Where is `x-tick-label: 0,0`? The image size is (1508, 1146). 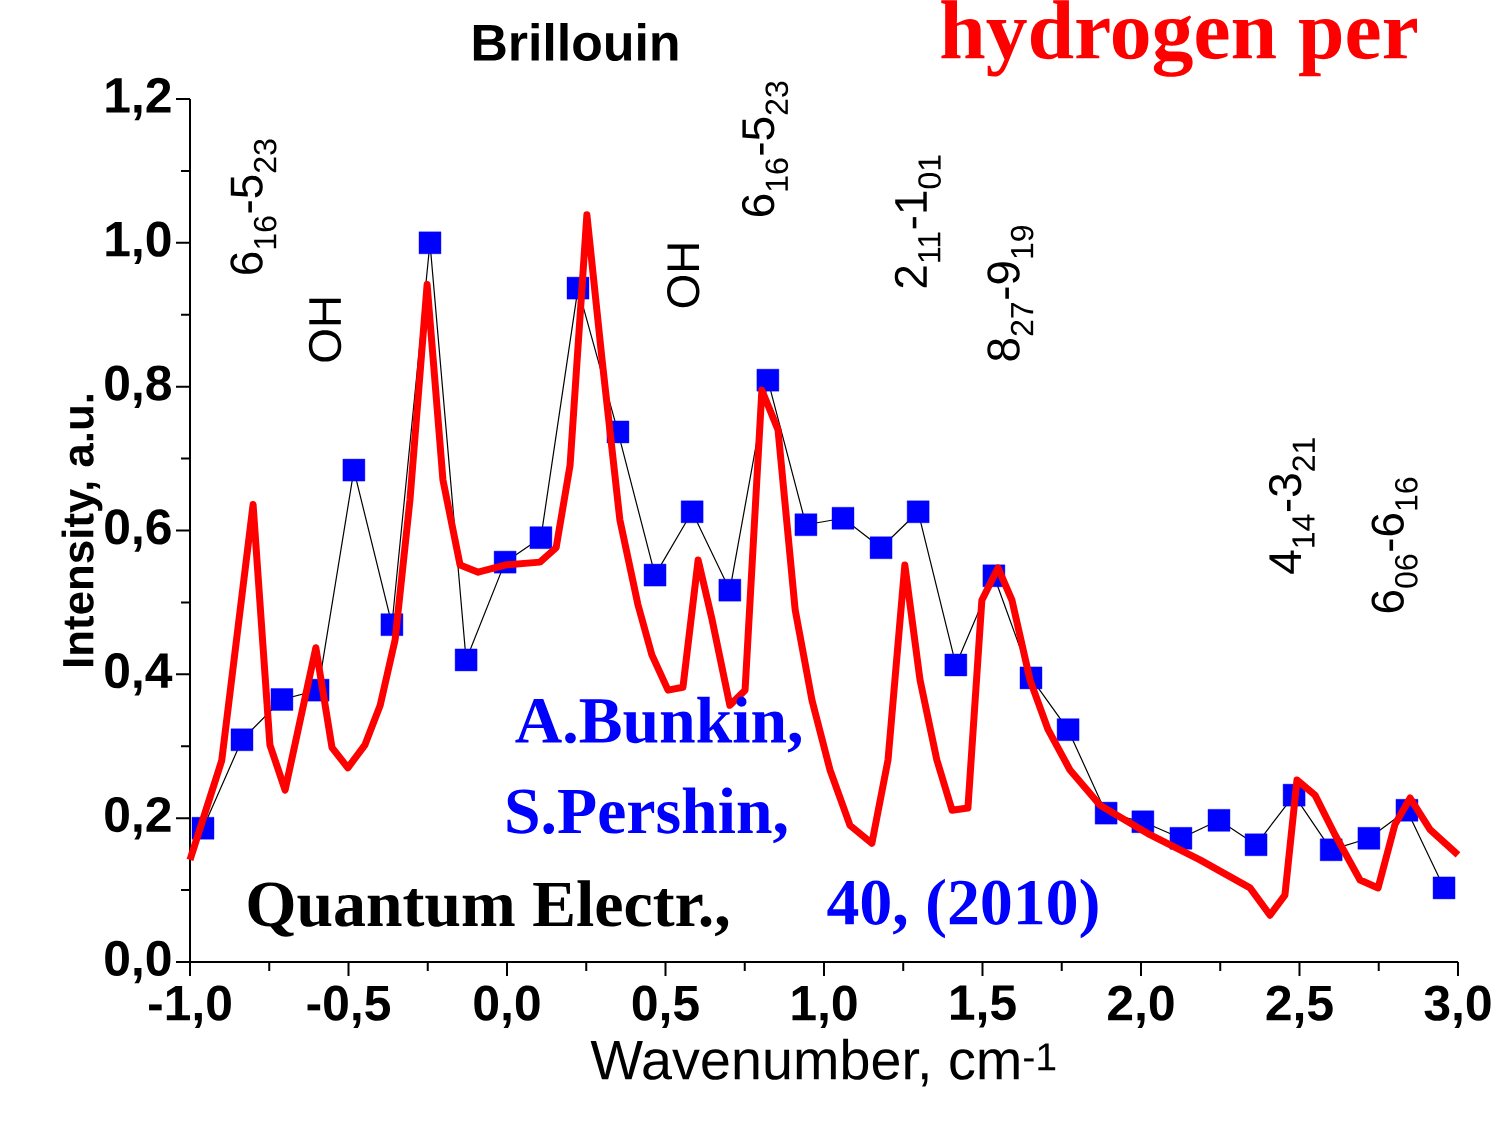
x-tick-label: 0,0 is located at coordinates (507, 1006).